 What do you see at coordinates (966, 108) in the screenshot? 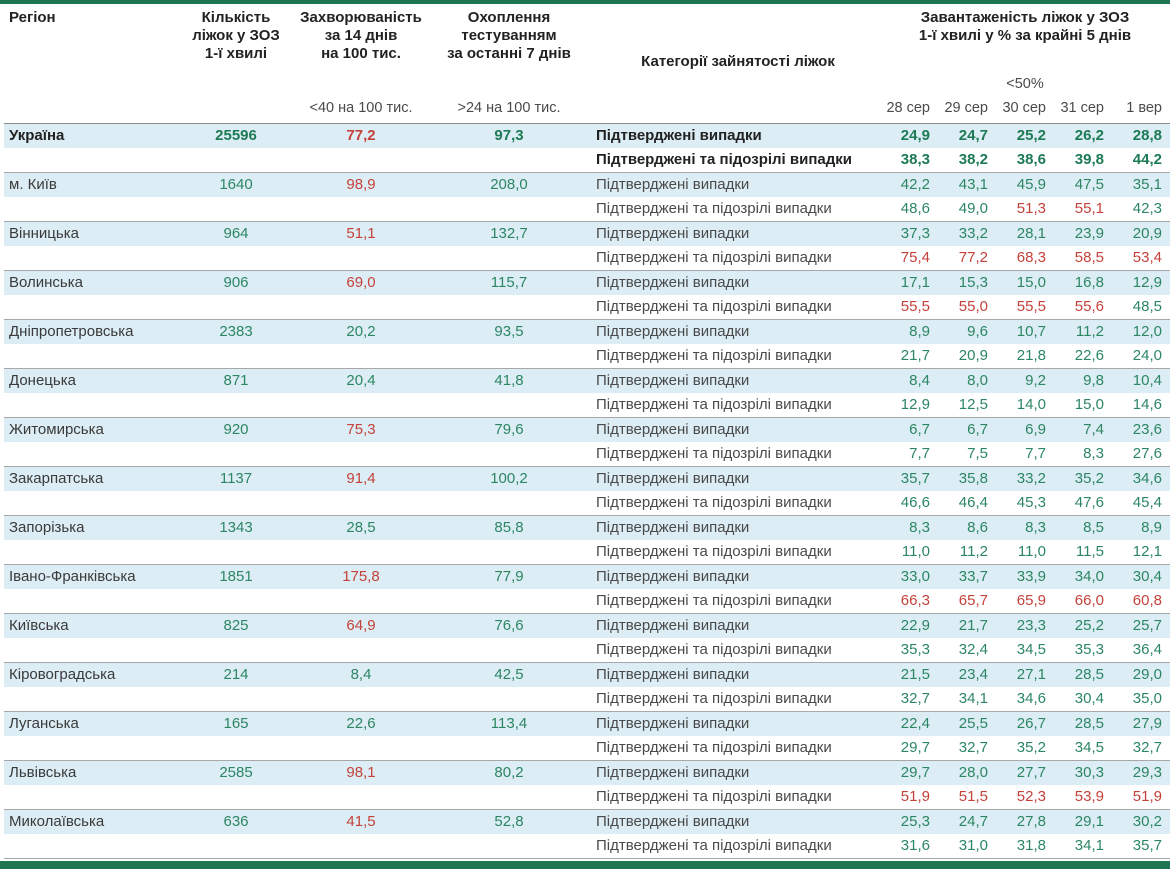
I see `date-column-label: 29 сер` at bounding box center [966, 108].